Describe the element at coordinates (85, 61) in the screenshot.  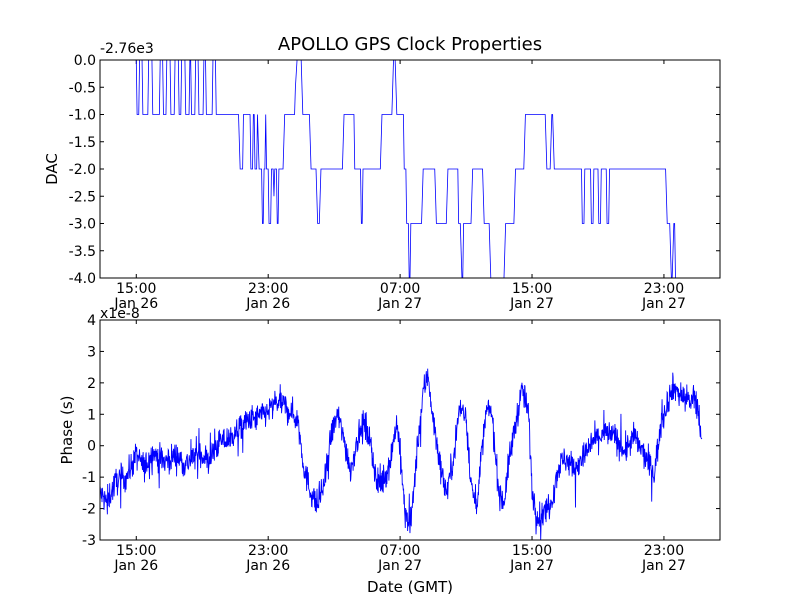
I see `dac-ytick-label: 0.0` at that location.